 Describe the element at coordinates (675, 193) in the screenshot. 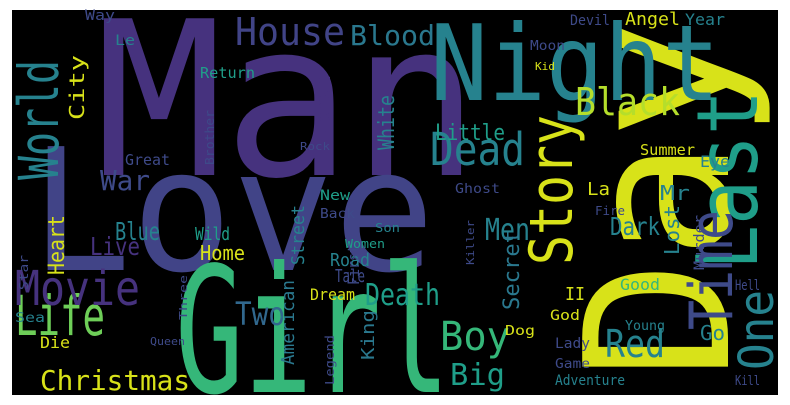

I see `word: Mr` at that location.